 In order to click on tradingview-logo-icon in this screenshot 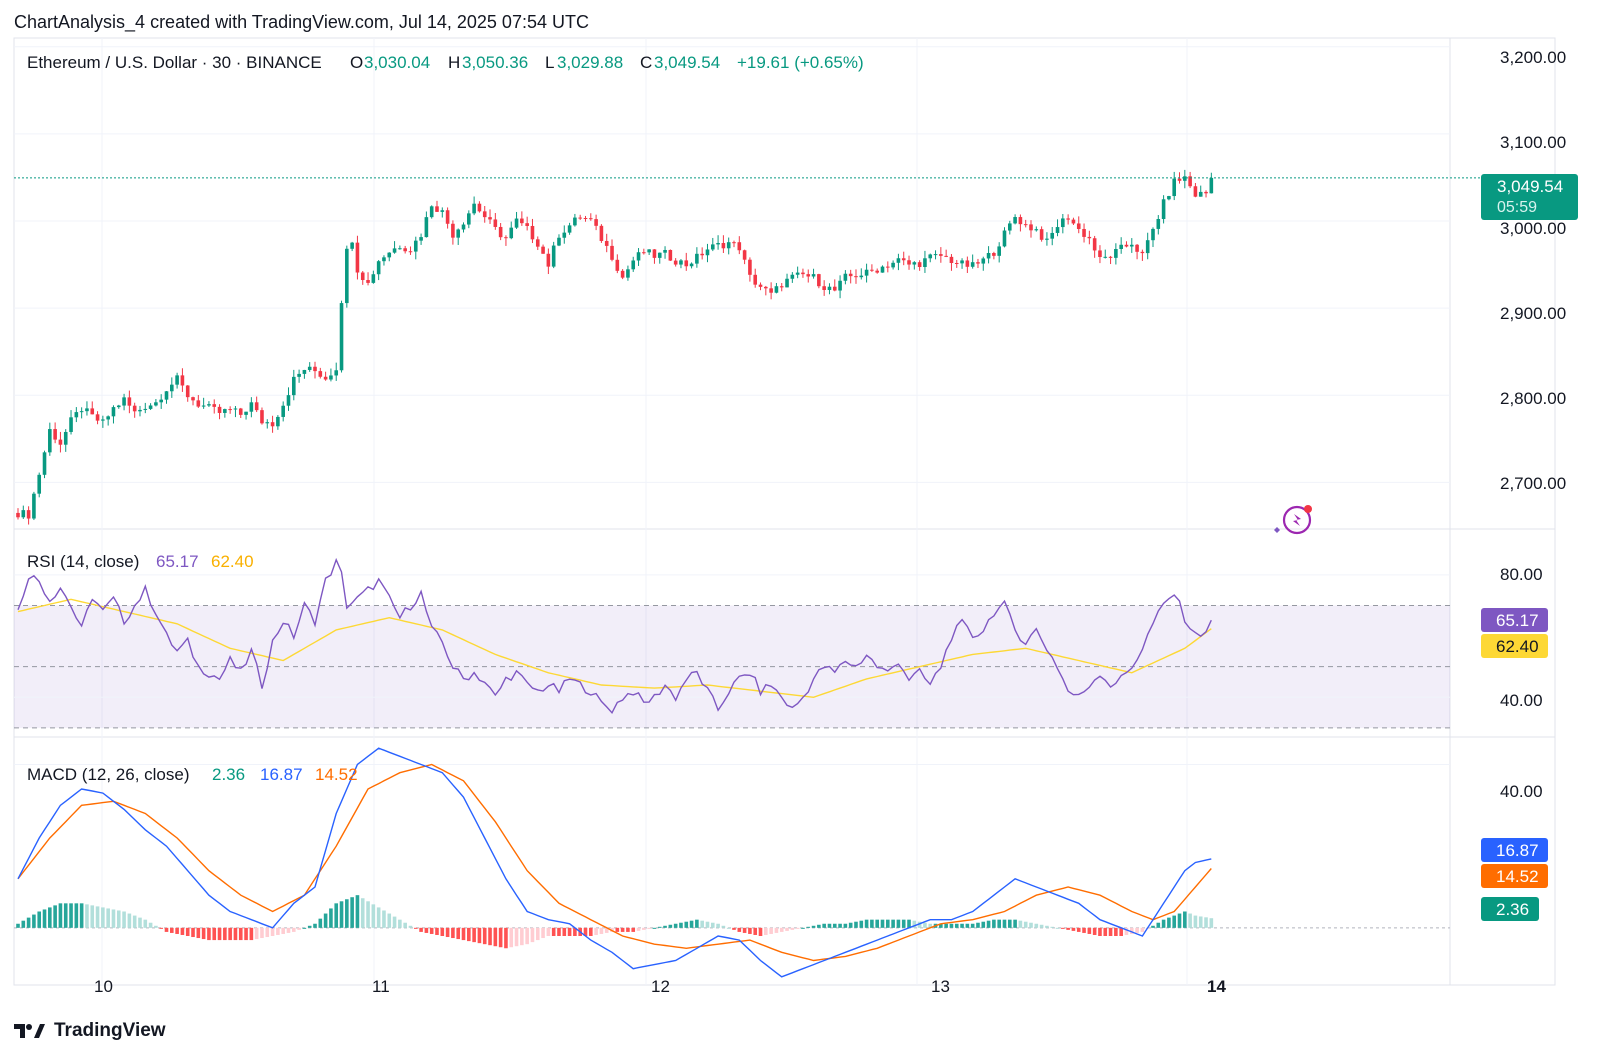, I will do `click(29, 1031)`.